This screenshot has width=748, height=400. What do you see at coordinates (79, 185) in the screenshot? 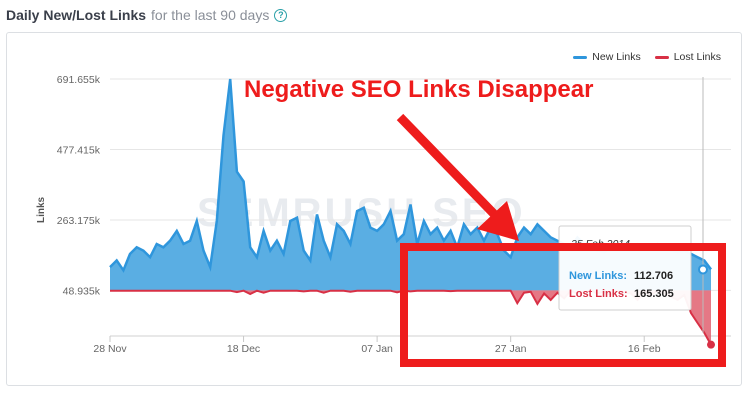
I see `y-axis-ticks: 48.935k 263.175k 477.415k 691.655k` at bounding box center [79, 185].